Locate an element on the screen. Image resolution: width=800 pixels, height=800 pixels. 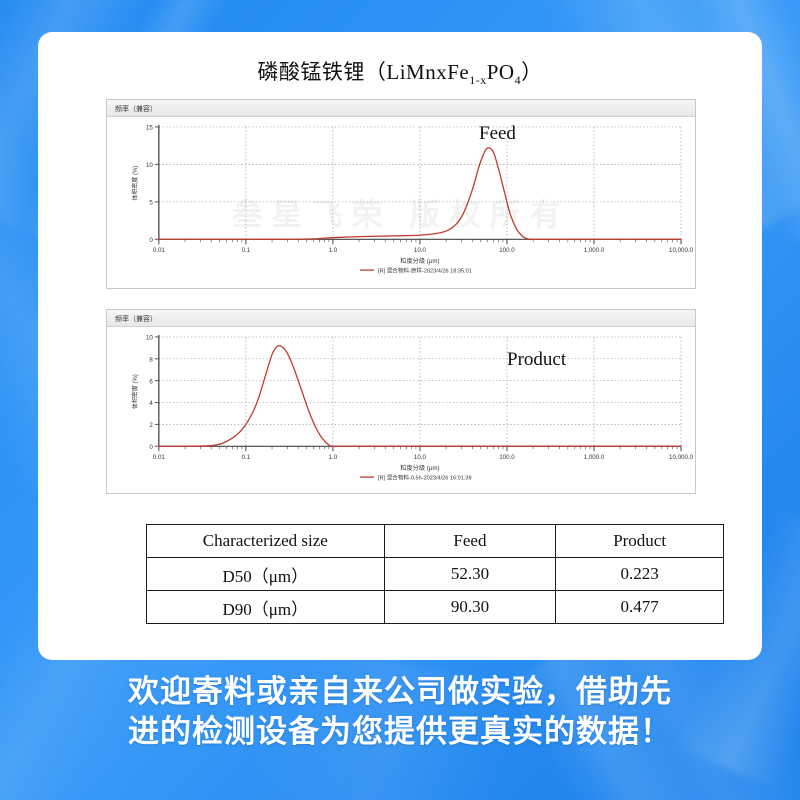
svg-text: 2 is located at coordinates (151, 425).